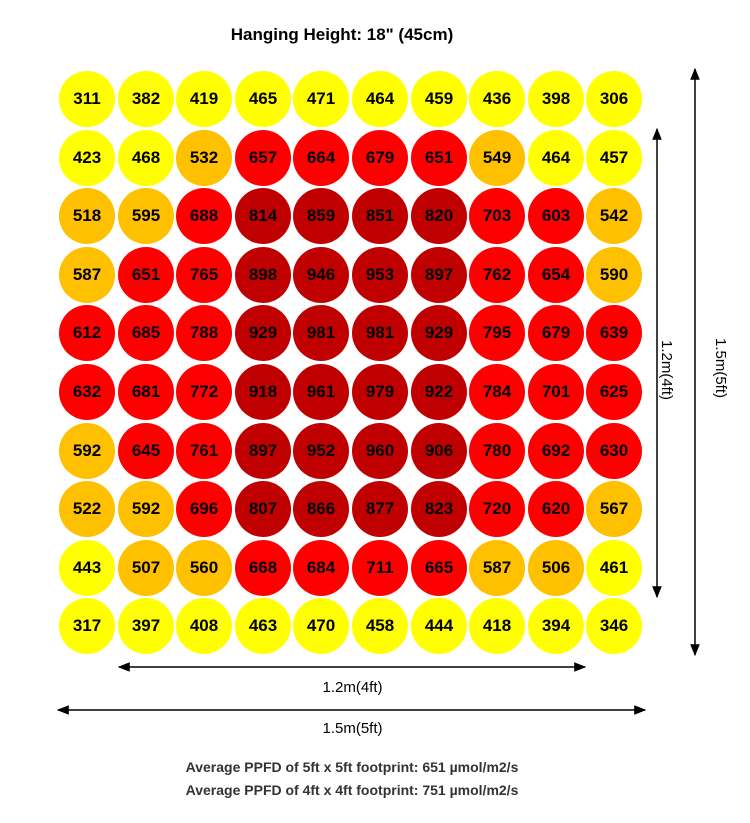 Image resolution: width=750 pixels, height=823 pixels. Describe the element at coordinates (263, 275) in the screenshot. I see `ppfd-cell: 898` at that location.